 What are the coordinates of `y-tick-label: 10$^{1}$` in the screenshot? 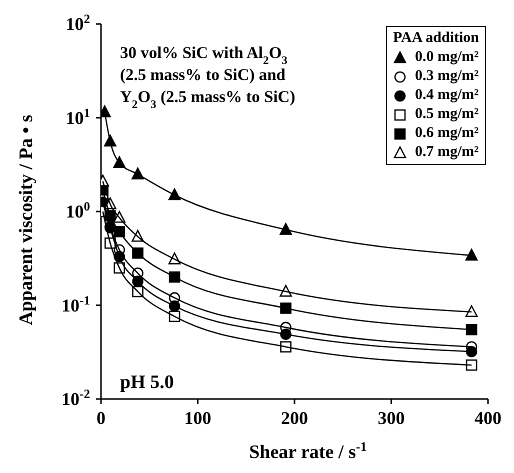 It's located at (78, 117).